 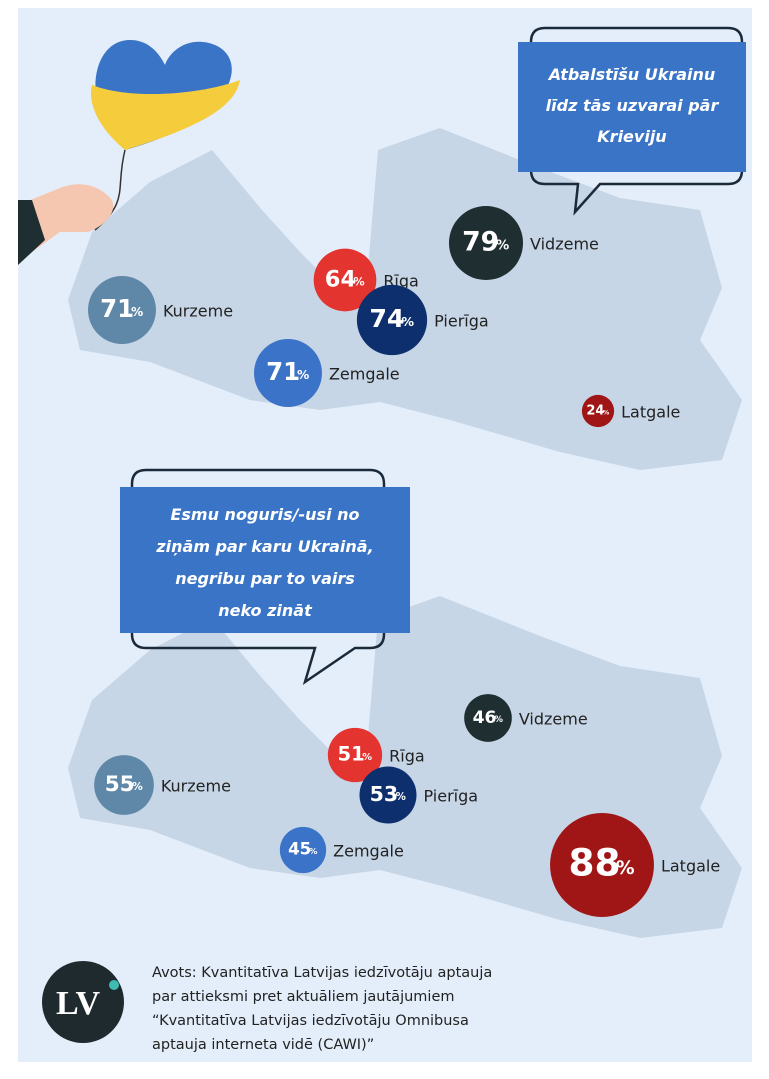 What do you see at coordinates (263, 1045) in the screenshot?
I see `source-line: aptauja interneta vidē (CAWI)”` at bounding box center [263, 1045].